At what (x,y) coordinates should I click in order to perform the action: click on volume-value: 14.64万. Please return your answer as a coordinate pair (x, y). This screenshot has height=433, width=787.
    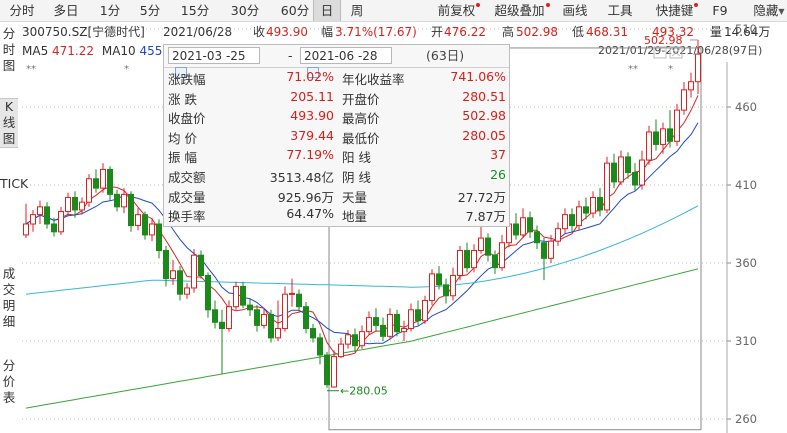
    Looking at the image, I should click on (747, 32).